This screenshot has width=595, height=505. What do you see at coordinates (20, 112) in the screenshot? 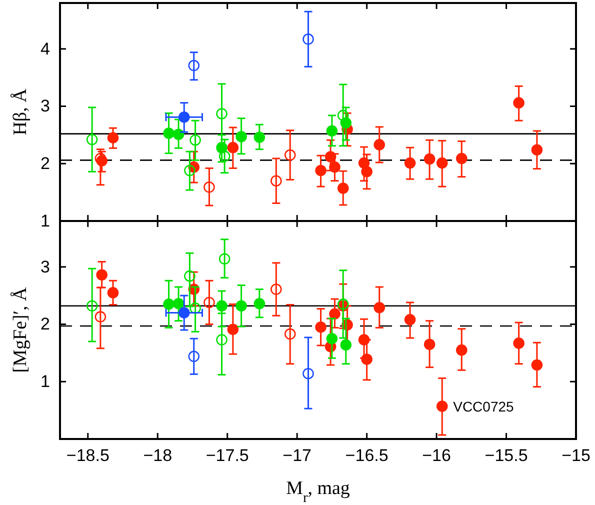
I see `y-axis-title: Hβ, Å` at bounding box center [20, 112].